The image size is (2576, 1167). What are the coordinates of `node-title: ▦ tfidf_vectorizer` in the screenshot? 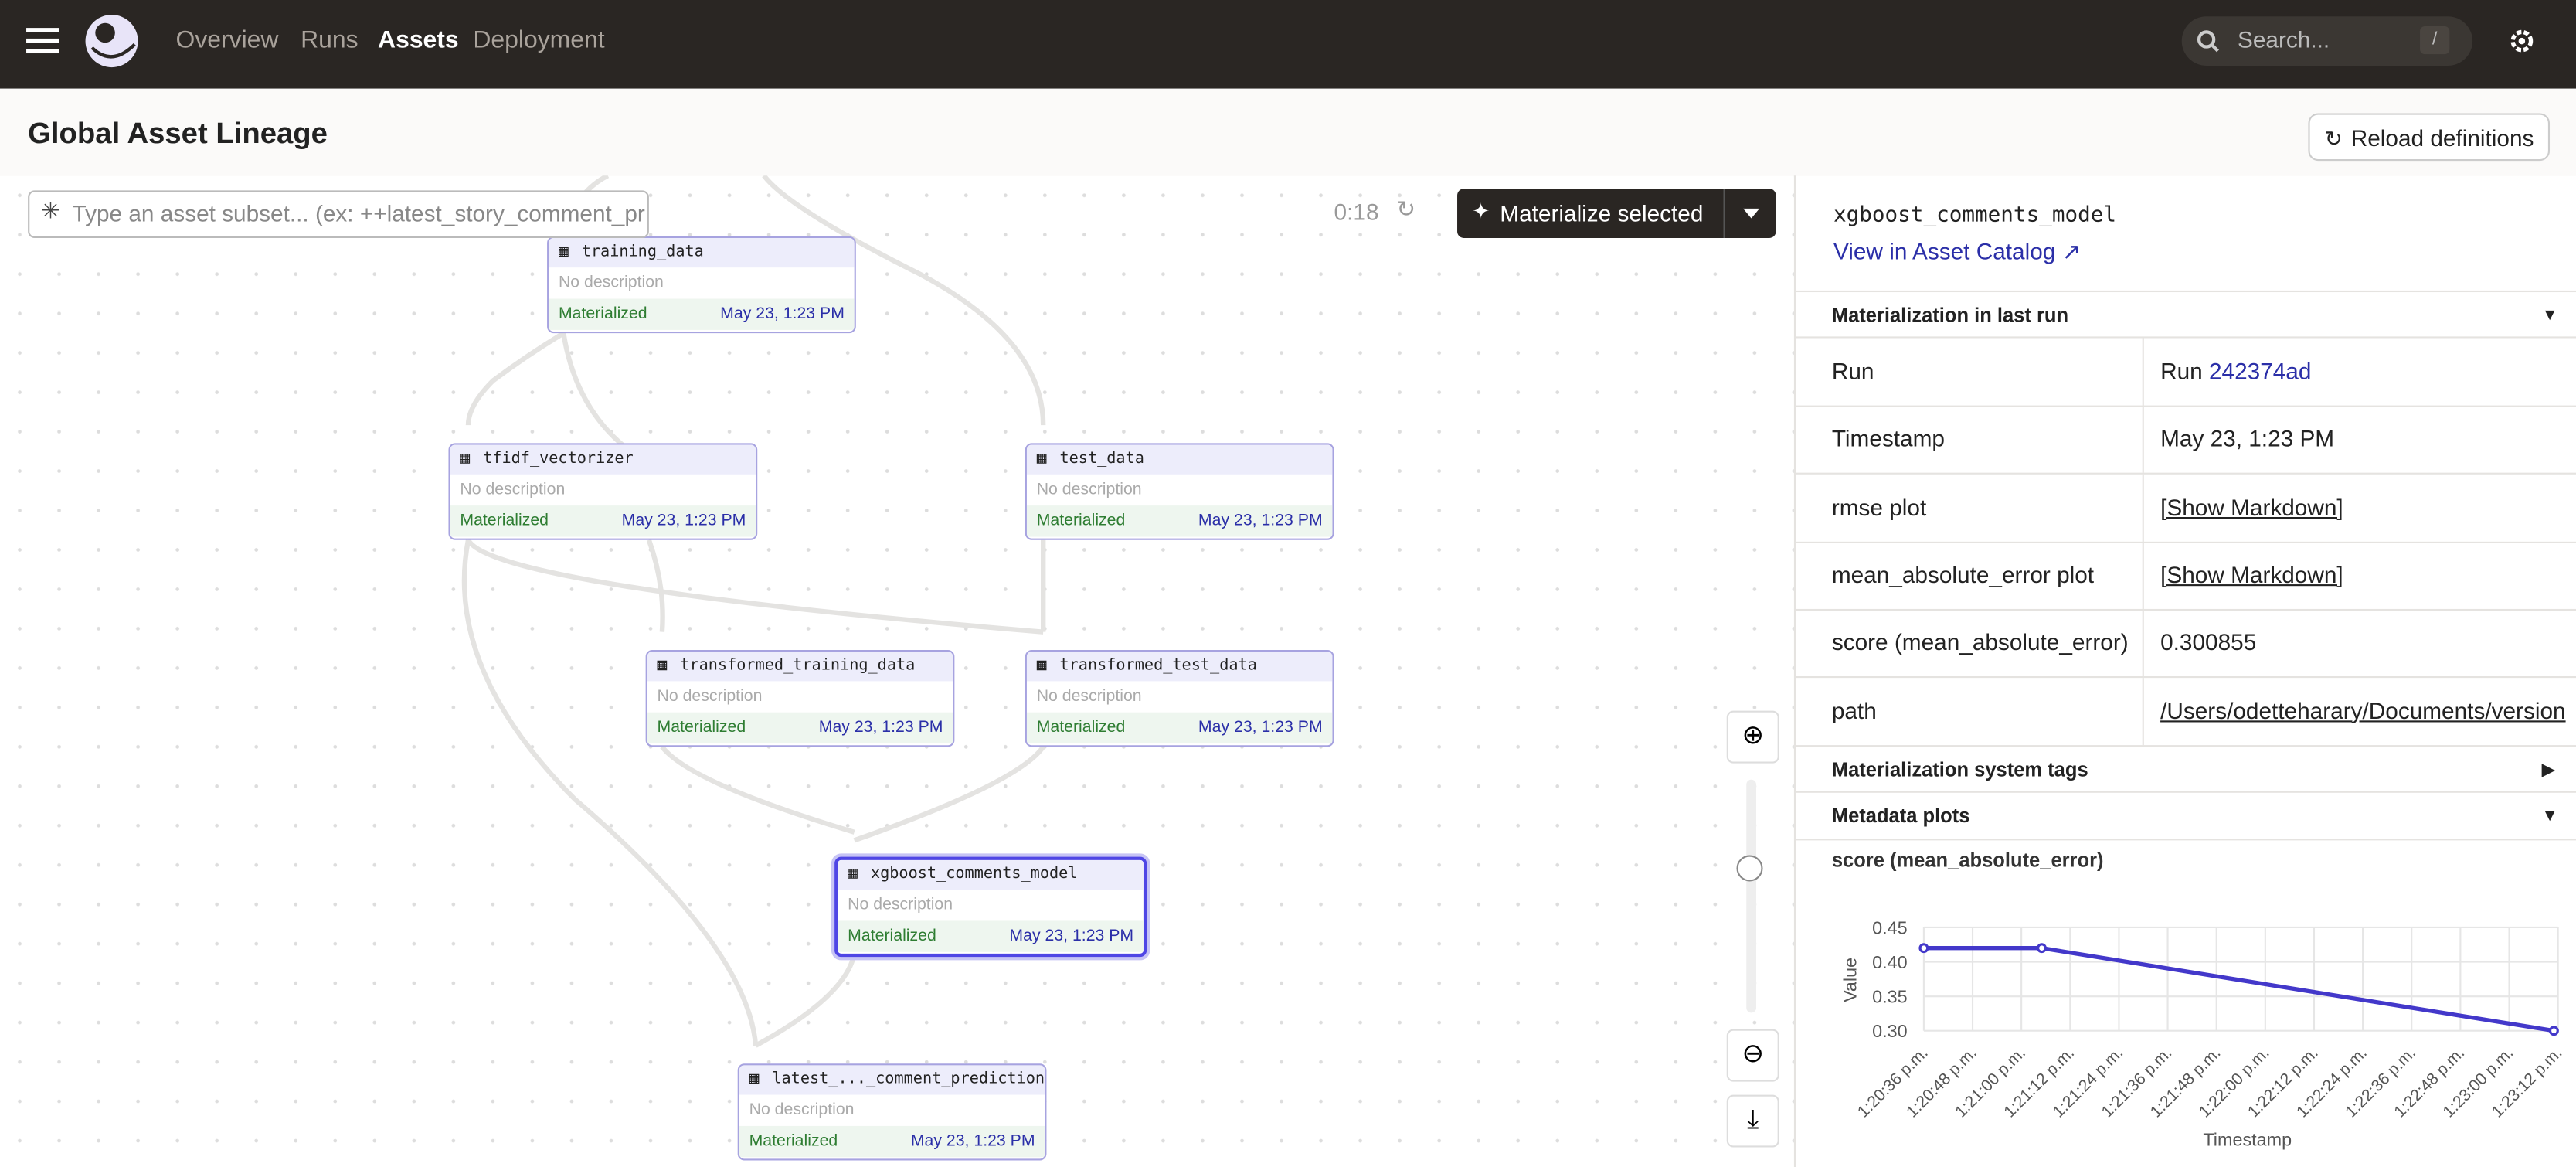 It's located at (603, 459).